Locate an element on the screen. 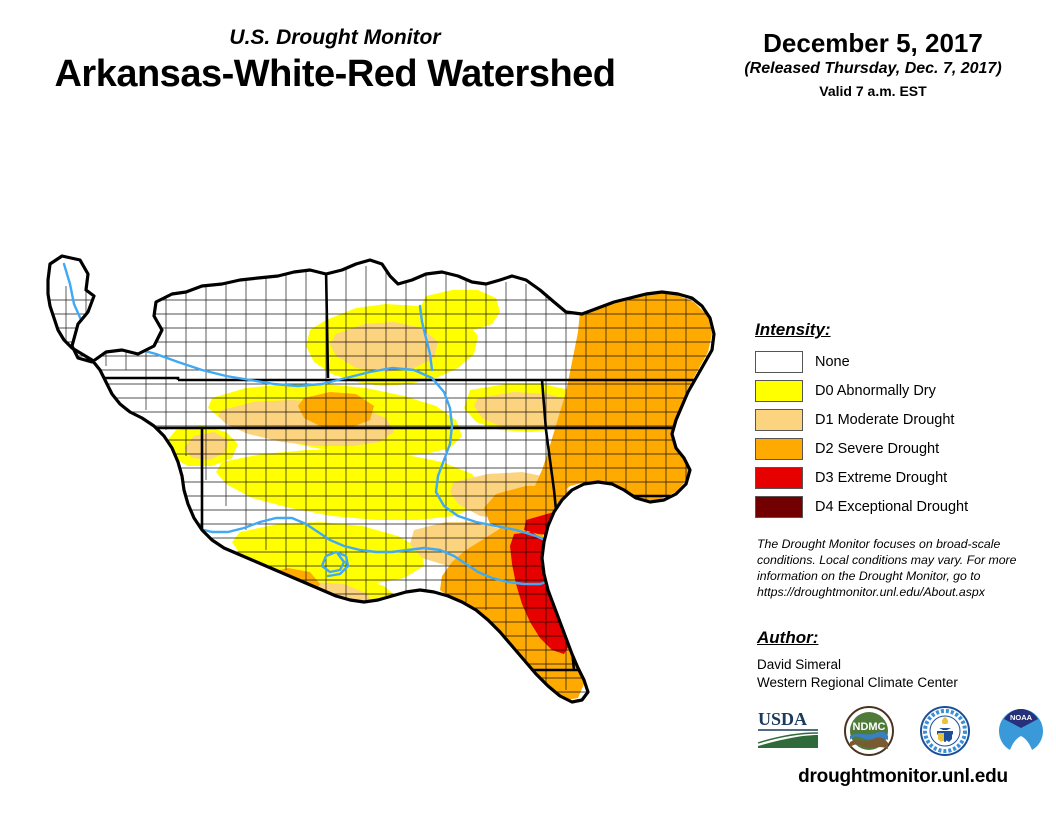 Image resolution: width=1056 pixels, height=816 pixels. logo-row: USDA NDMC is located at coordinates (902, 733).